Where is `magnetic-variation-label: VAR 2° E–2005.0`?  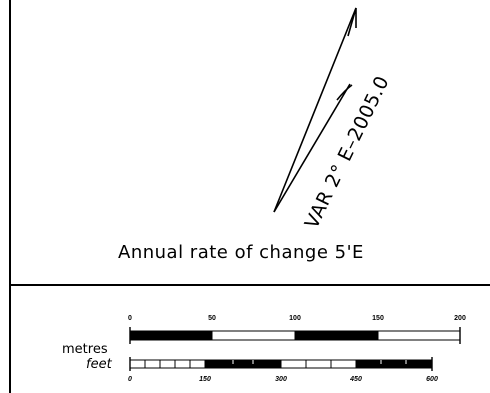
magnetic-variation-label: VAR 2° E–2005.0 is located at coordinates (347, 152).